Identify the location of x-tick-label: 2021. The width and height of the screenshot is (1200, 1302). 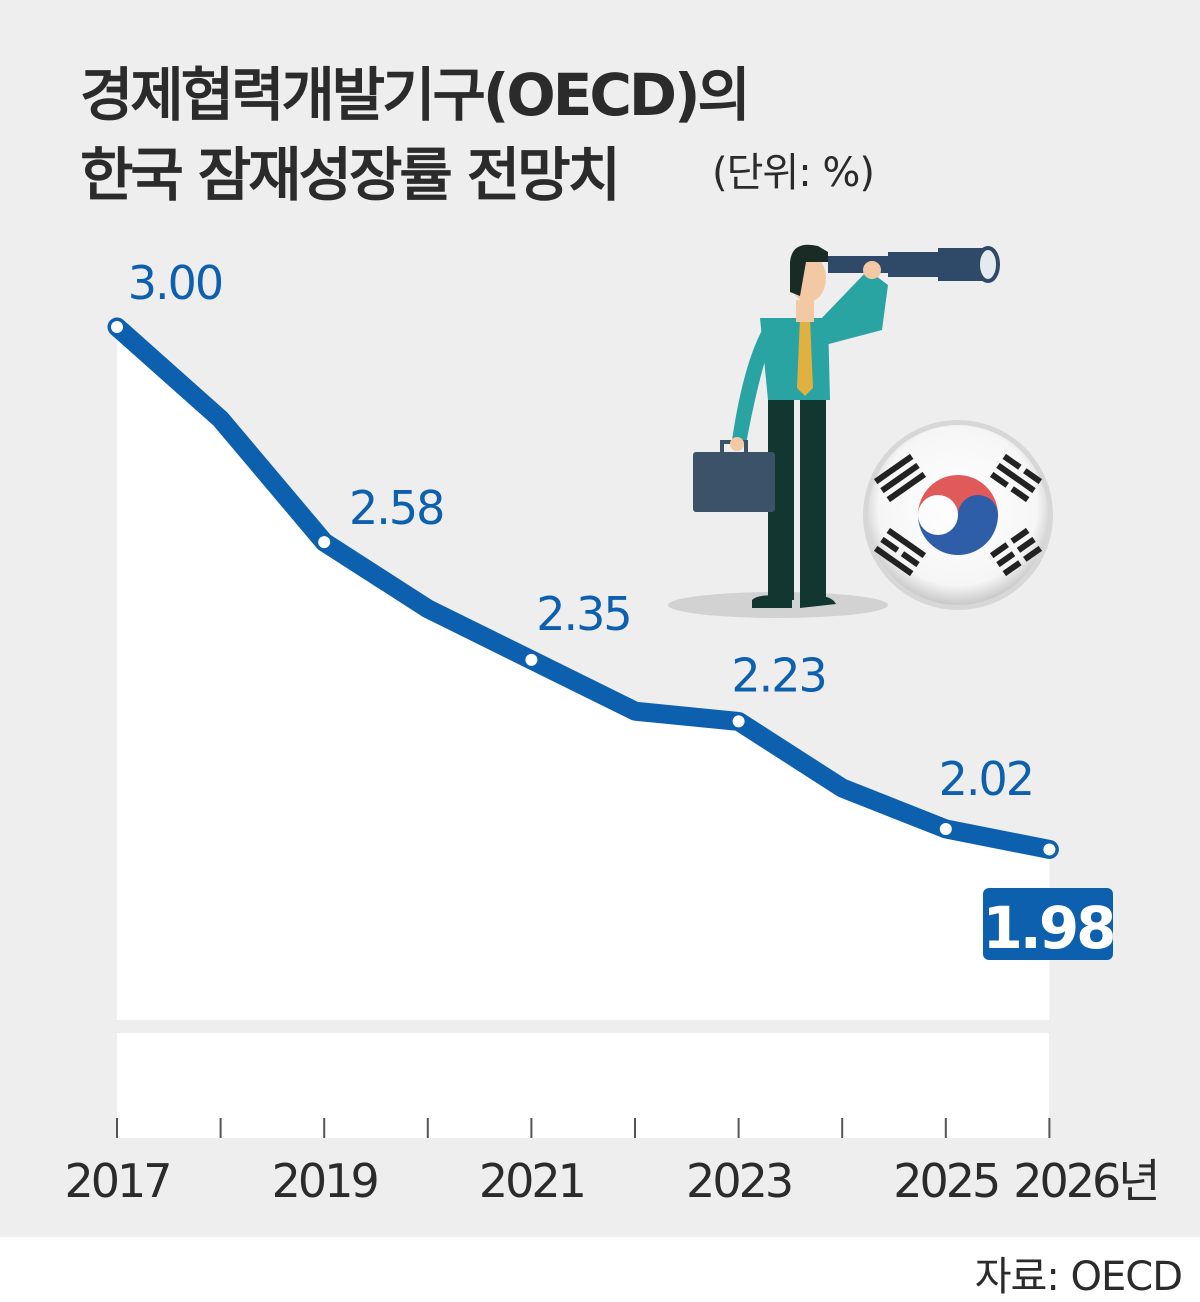
(531, 1181).